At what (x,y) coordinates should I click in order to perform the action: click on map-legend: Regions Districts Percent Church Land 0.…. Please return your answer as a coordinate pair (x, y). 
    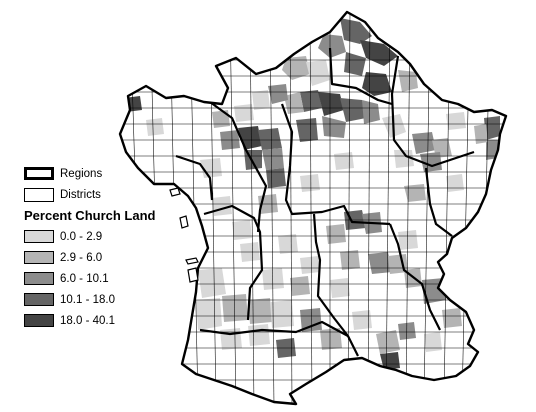
    Looking at the image, I should click on (119, 247).